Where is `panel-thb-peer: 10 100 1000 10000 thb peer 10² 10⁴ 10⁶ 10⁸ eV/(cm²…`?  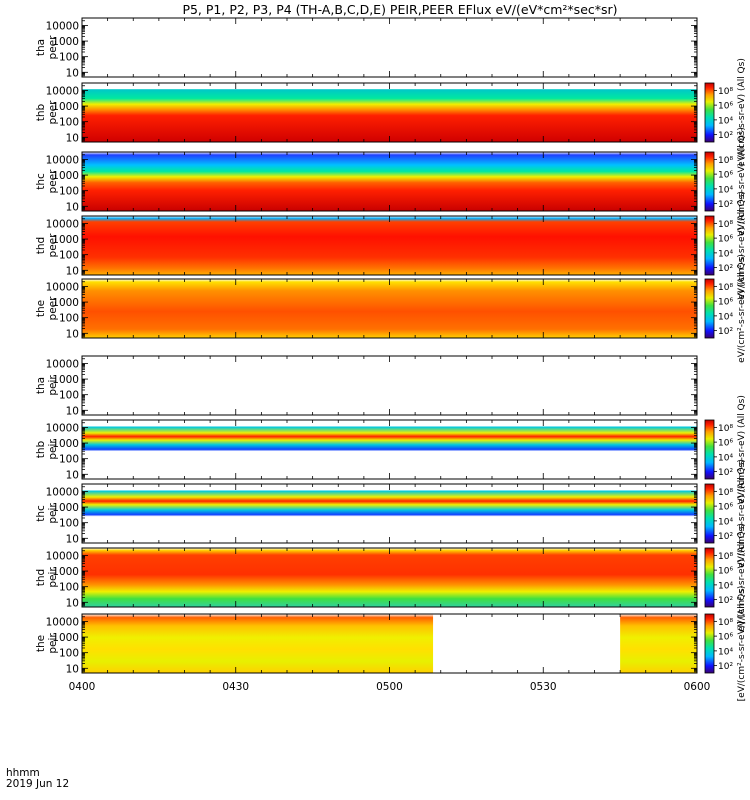 panel-thb-peer: 10 100 1000 10000 thb peer 10² 10⁴ 10⁶ 10⁸ eV/(cm²… is located at coordinates (391, 112).